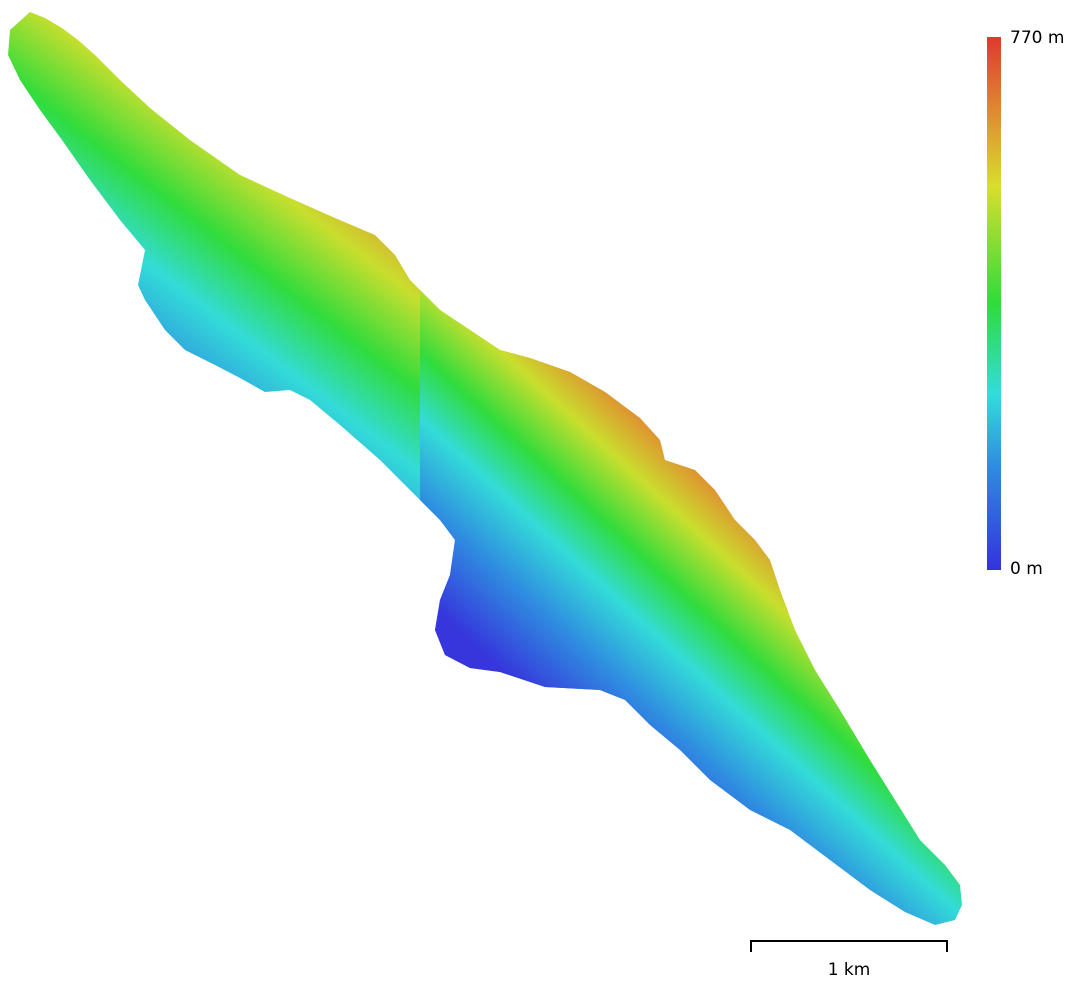 The height and width of the screenshot is (986, 1079). I want to click on scale-bar, so click(849, 946).